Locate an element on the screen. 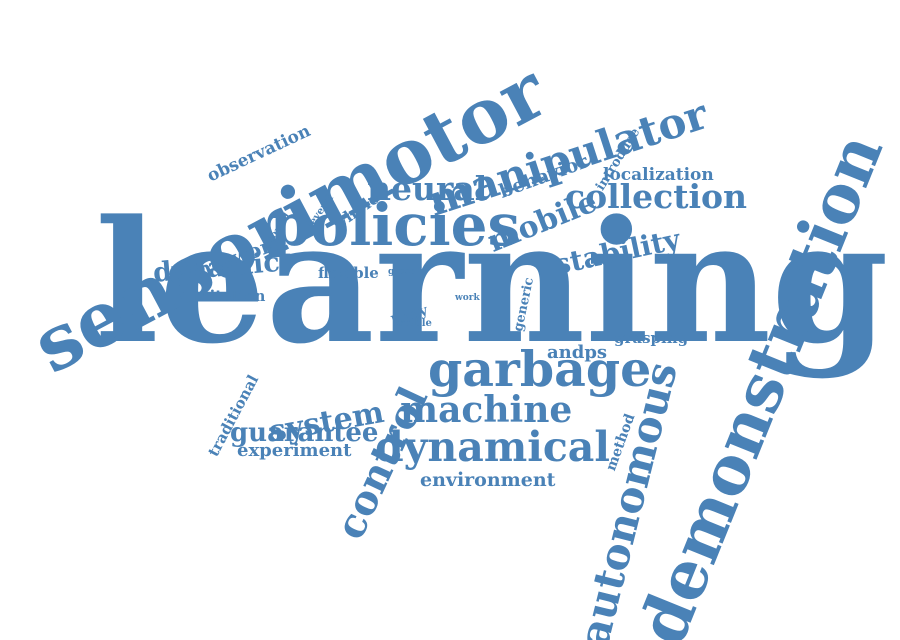 The height and width of the screenshot is (640, 900). word-localization: localization is located at coordinates (658, 175).